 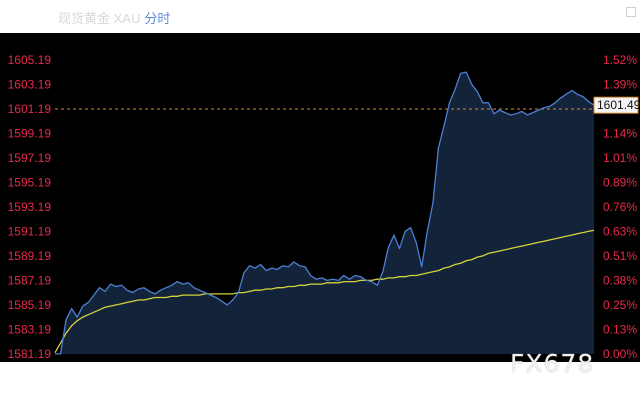 What do you see at coordinates (30, 281) in the screenshot?
I see `left-tick-label: 1587.19` at bounding box center [30, 281].